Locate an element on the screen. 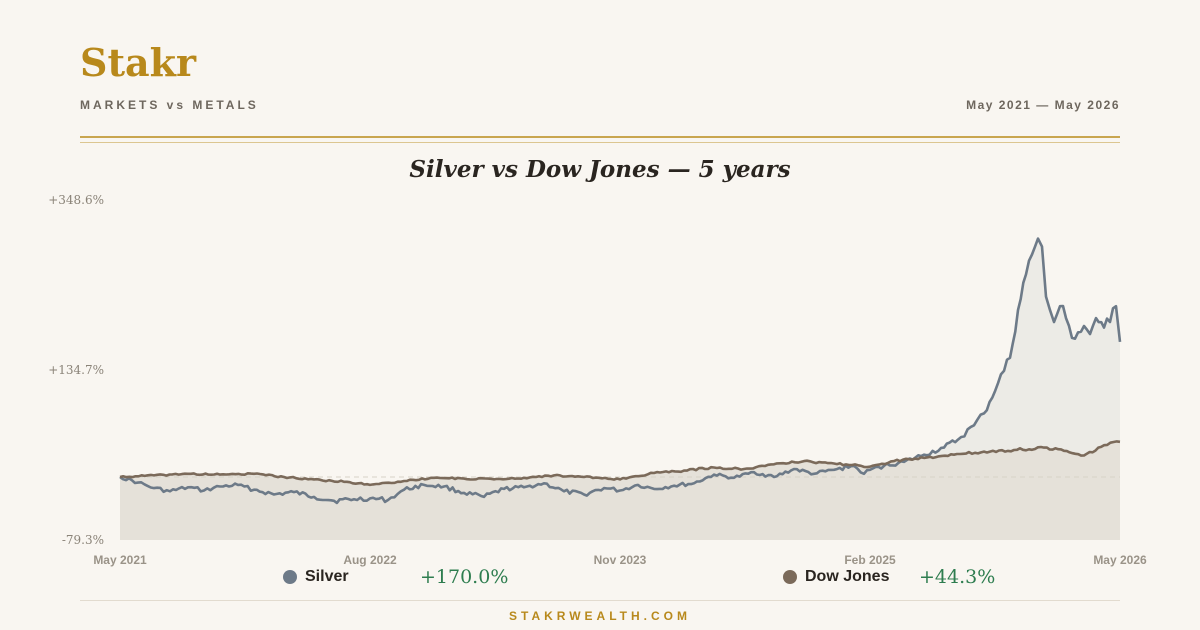 This screenshot has height=630, width=1200. legend-dow-jones: Dow Jones is located at coordinates (836, 577).